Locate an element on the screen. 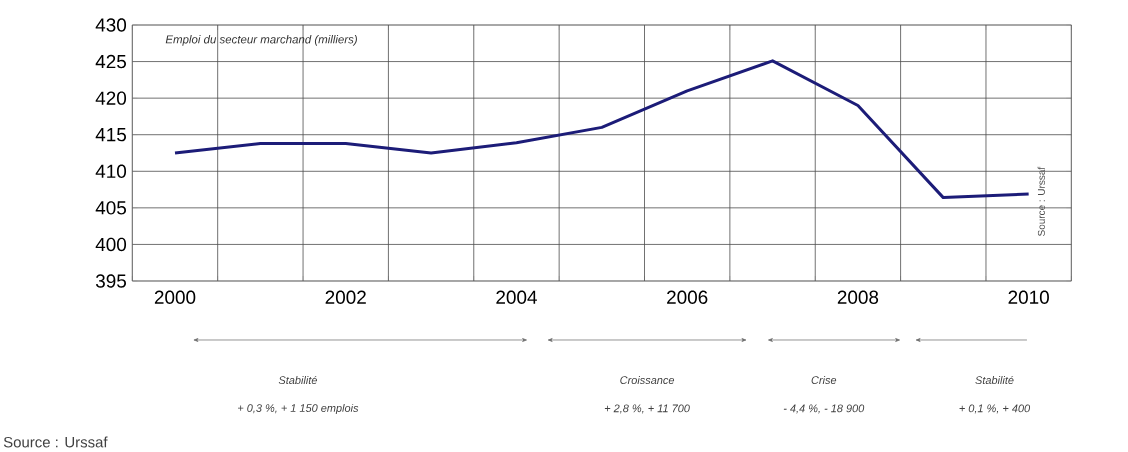  x-tick-label: 2008 is located at coordinates (858, 297).